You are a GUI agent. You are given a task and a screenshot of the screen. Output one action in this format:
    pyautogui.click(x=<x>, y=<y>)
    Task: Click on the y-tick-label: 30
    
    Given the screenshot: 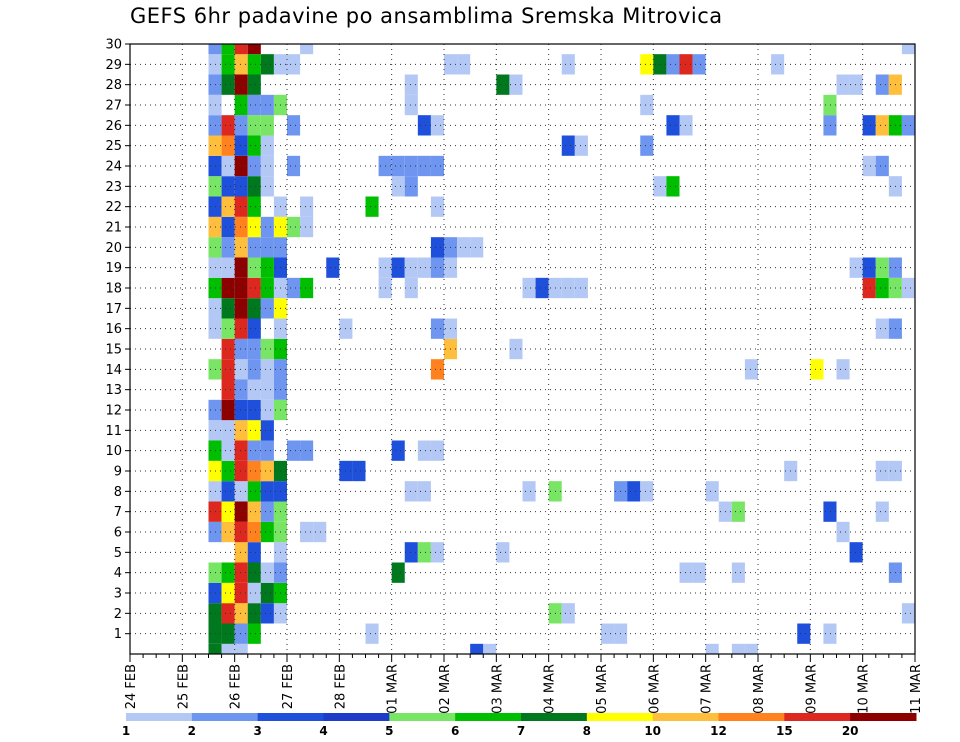 What is the action you would take?
    pyautogui.click(x=113, y=45)
    